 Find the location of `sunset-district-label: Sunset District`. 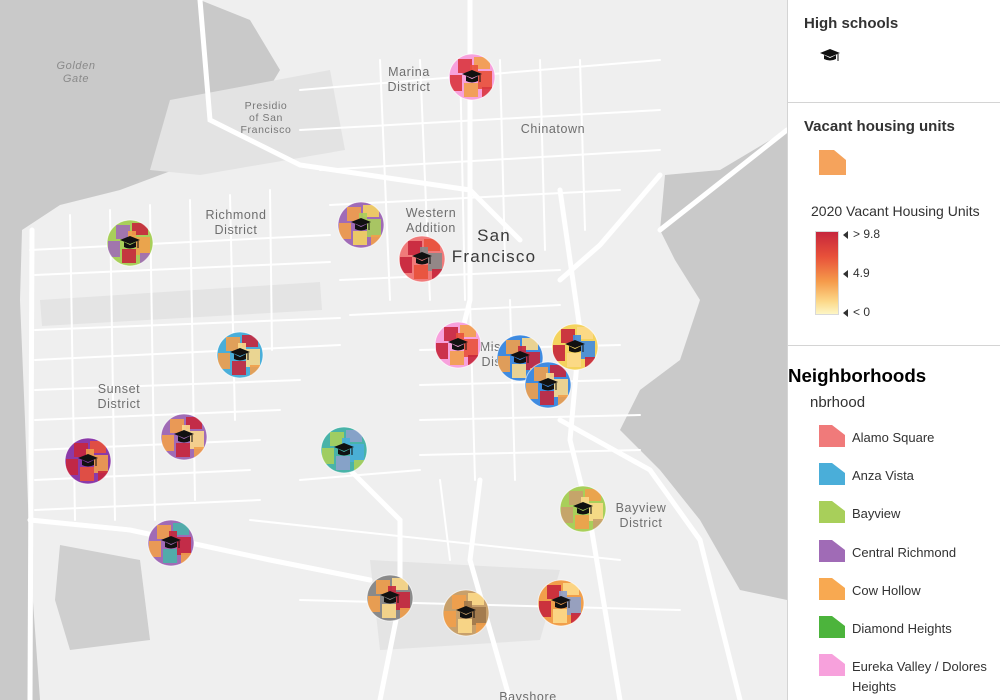

sunset-district-label: Sunset District is located at coordinates (119, 396).